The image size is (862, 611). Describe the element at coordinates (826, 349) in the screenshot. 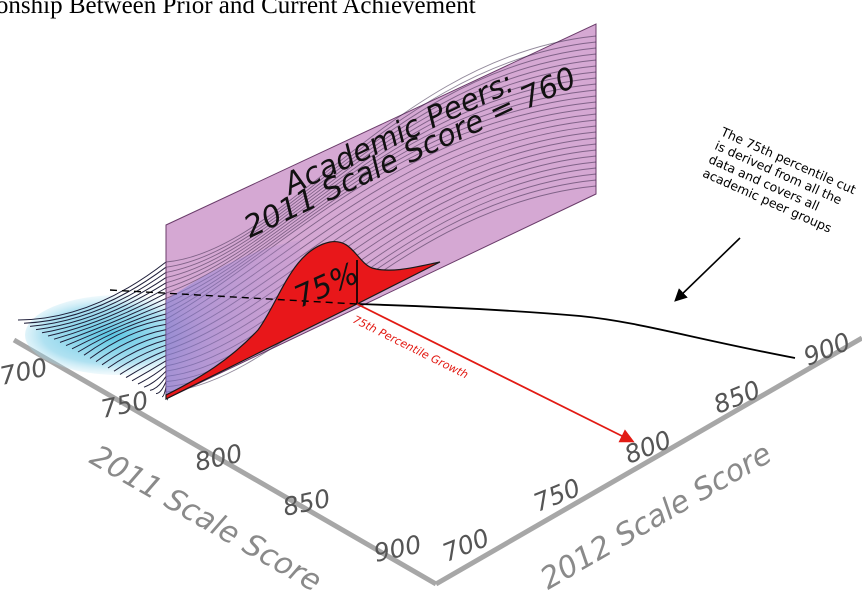

I see `y-tick-900: 900` at that location.